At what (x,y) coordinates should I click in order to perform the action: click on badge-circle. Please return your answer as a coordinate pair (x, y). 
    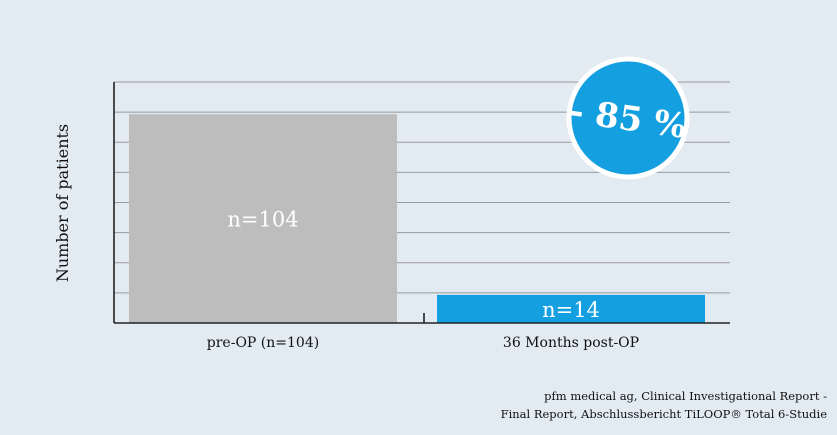
    Looking at the image, I should click on (628, 118).